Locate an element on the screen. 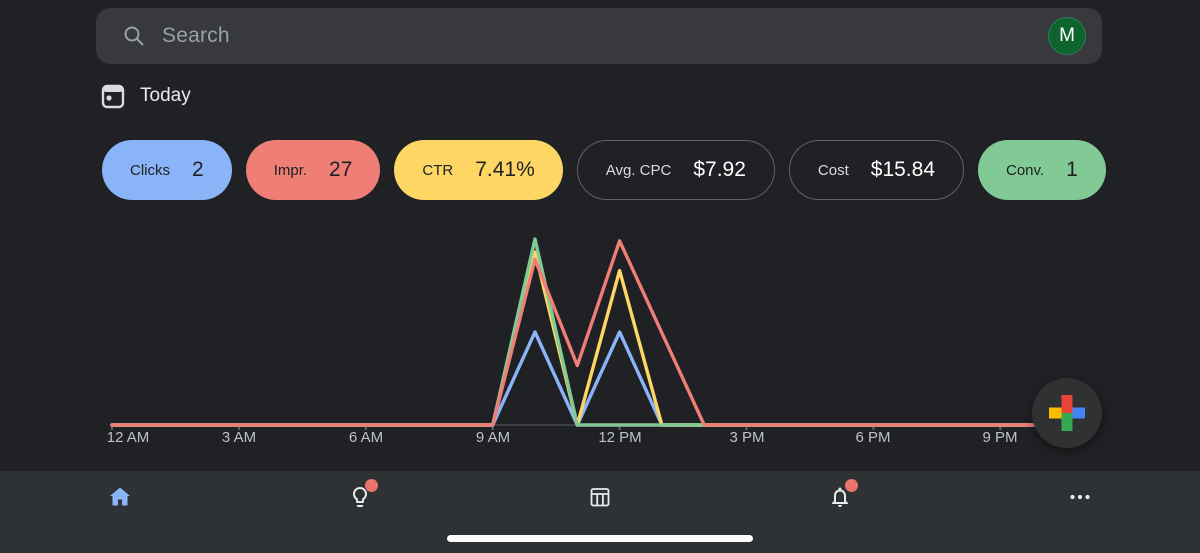  x-axis-label: 12 AM is located at coordinates (128, 437).